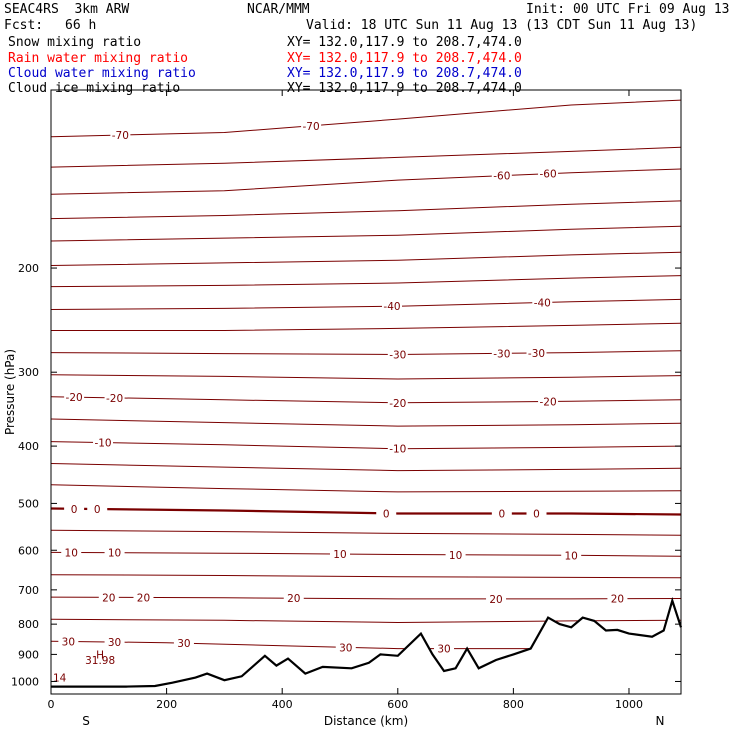 Image resolution: width=740 pixels, height=740 pixels. I want to click on field-annotation: H, so click(100, 655).